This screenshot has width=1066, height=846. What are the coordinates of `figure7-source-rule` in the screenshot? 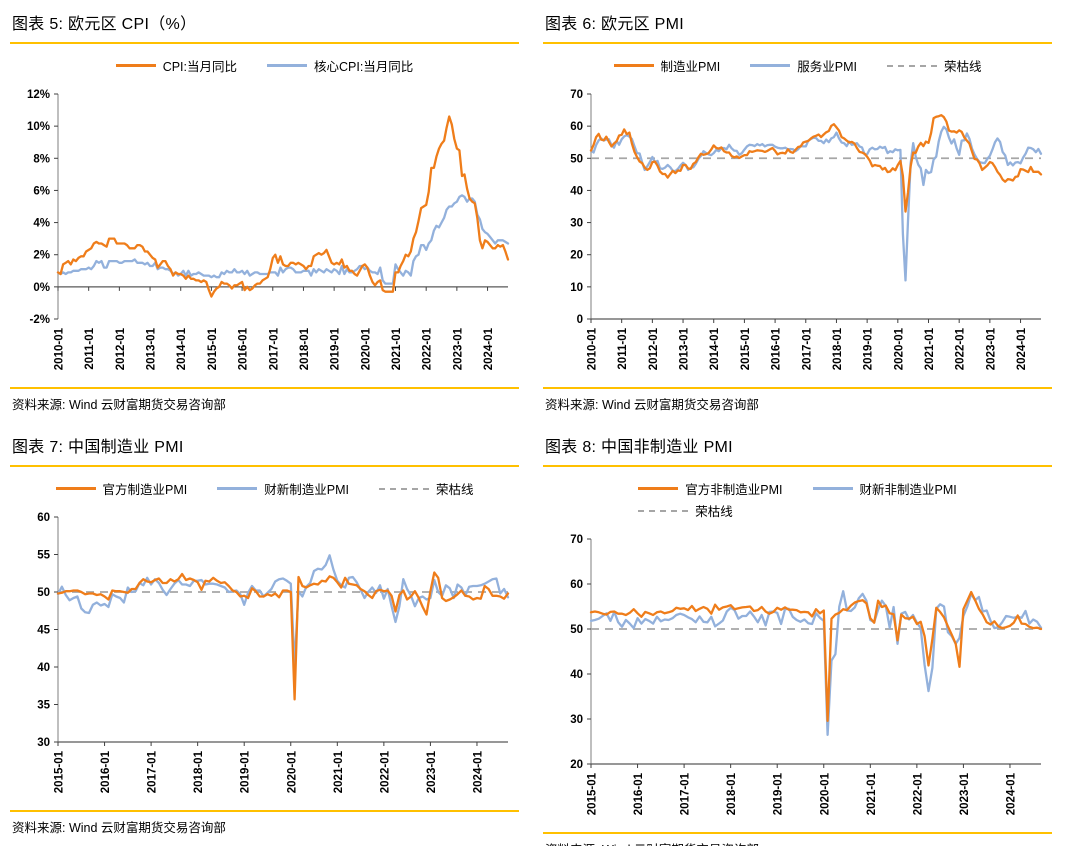 It's located at (264, 811).